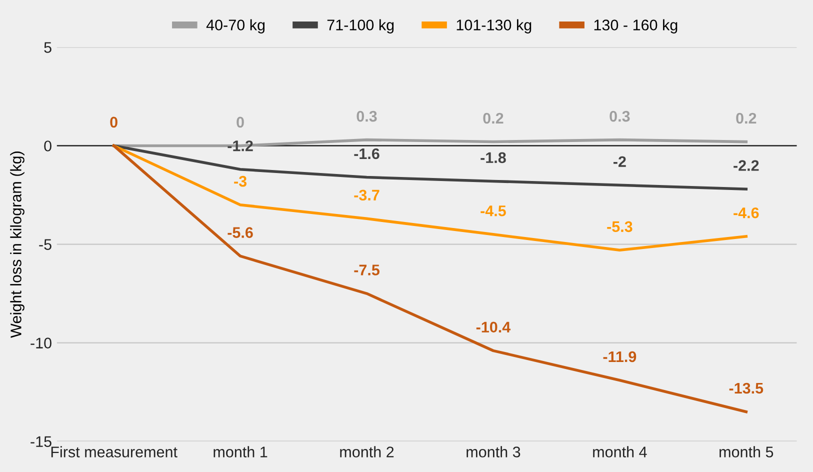 The height and width of the screenshot is (472, 813). What do you see at coordinates (493, 327) in the screenshot?
I see `data-label: -10.4` at bounding box center [493, 327].